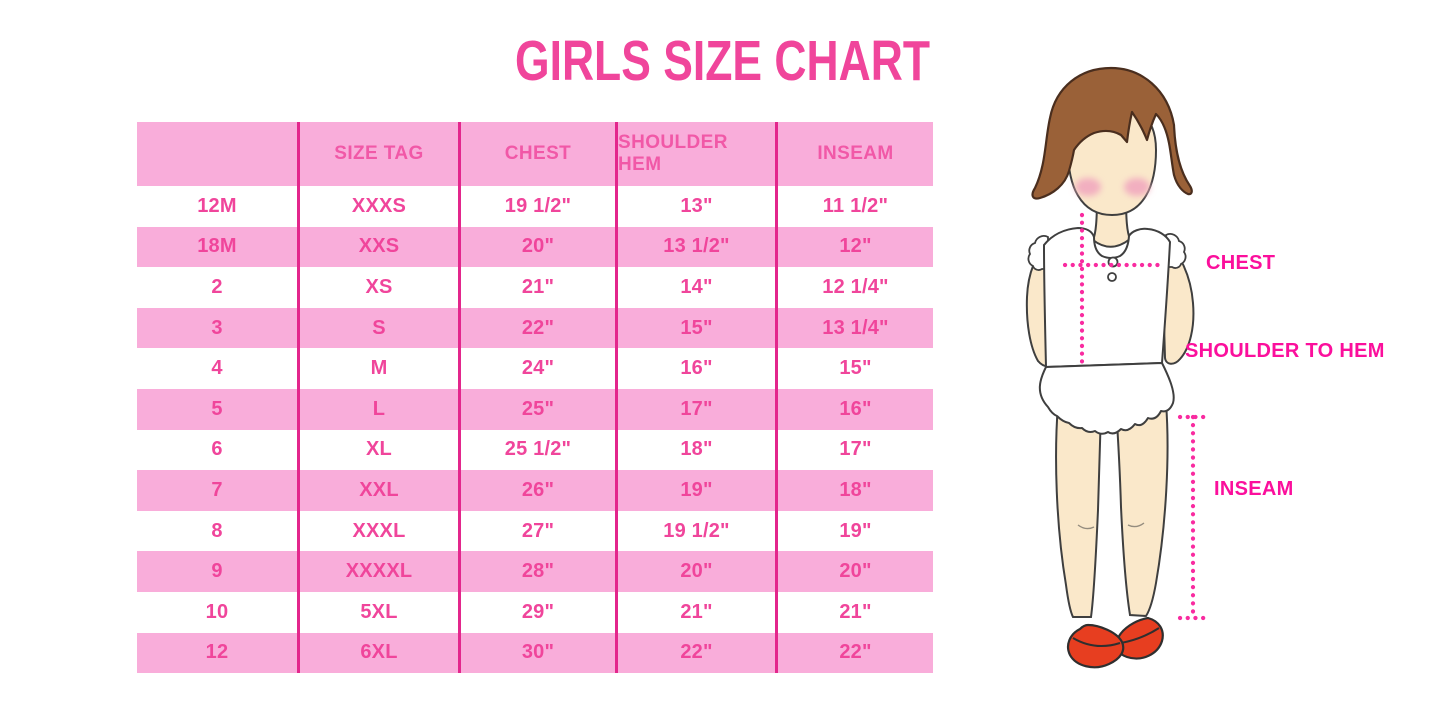 The image size is (1445, 723). What do you see at coordinates (377, 409) in the screenshot?
I see `table-cell: L` at bounding box center [377, 409].